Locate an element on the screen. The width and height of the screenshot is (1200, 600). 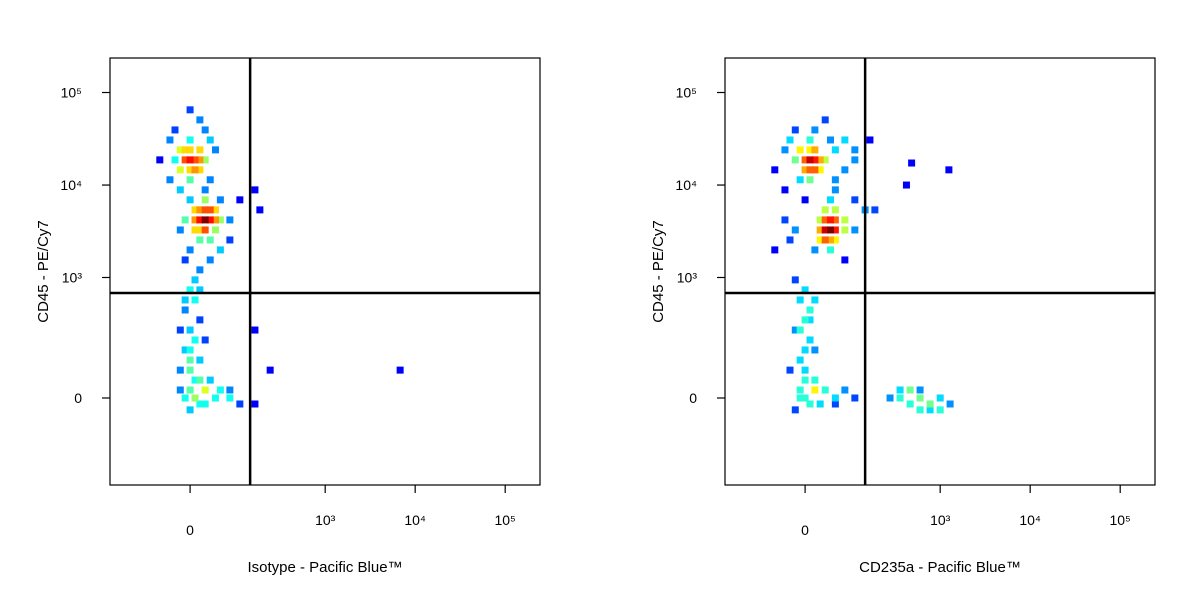
y-tick-label: 0 is located at coordinates (693, 398).